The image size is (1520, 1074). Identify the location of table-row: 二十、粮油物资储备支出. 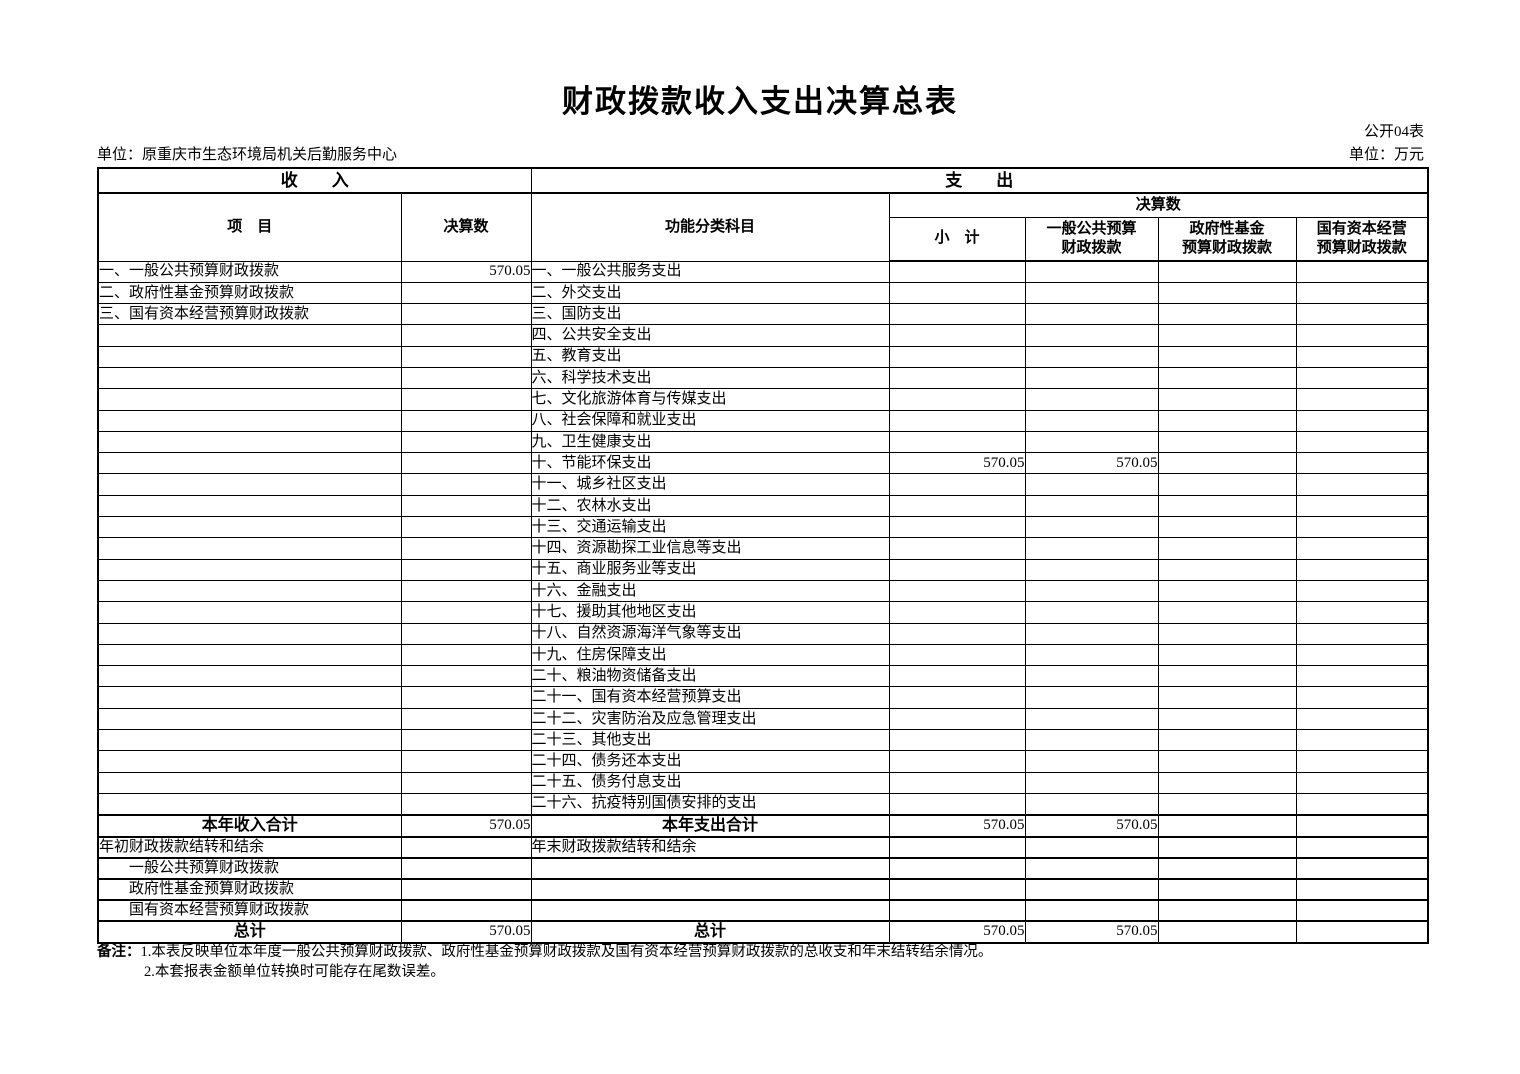
(763, 676).